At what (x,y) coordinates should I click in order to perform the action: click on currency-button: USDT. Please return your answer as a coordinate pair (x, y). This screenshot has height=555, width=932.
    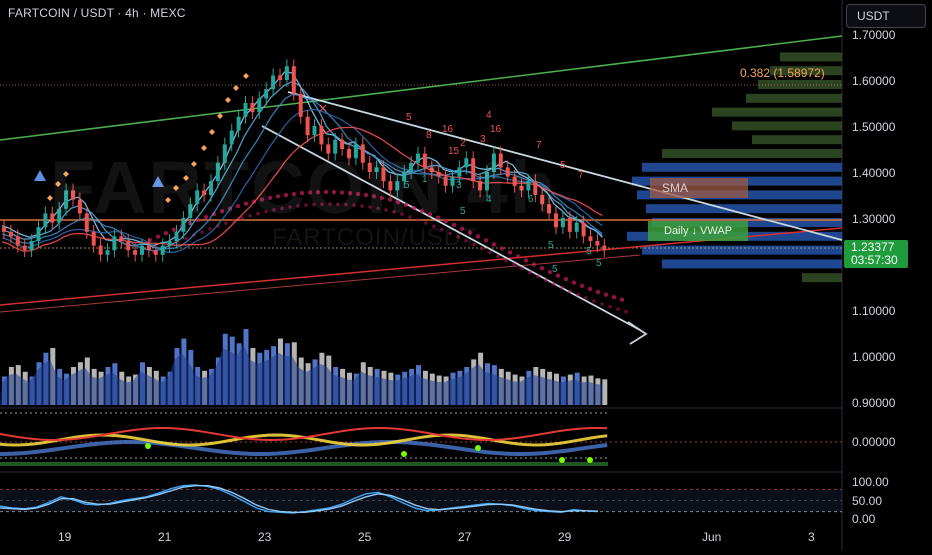
    Looking at the image, I should click on (886, 16).